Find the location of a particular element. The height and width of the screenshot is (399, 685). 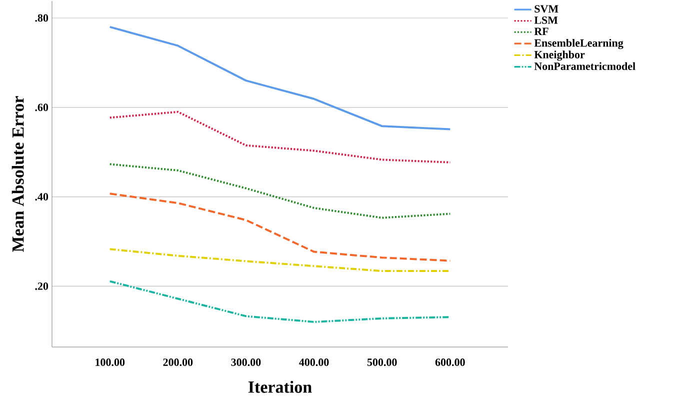

legend-label: LSM is located at coordinates (546, 20).